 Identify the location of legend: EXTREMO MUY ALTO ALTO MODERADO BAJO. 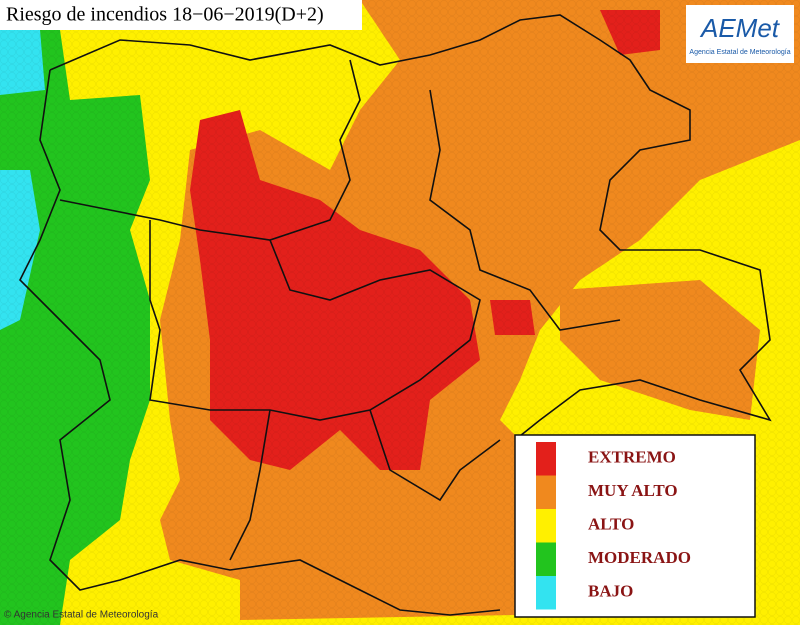
(613, 526).